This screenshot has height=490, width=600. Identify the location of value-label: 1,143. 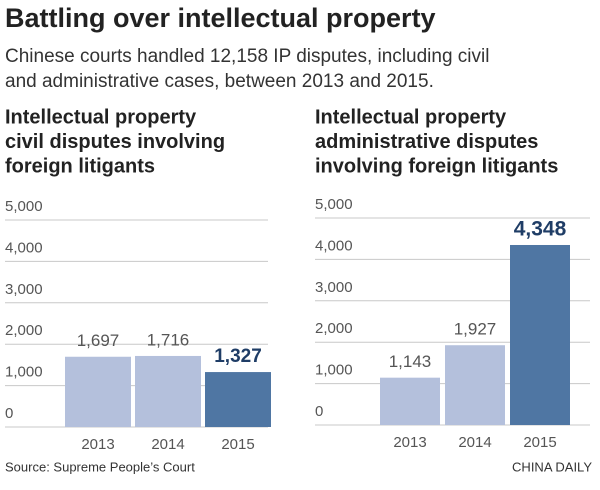
(410, 361).